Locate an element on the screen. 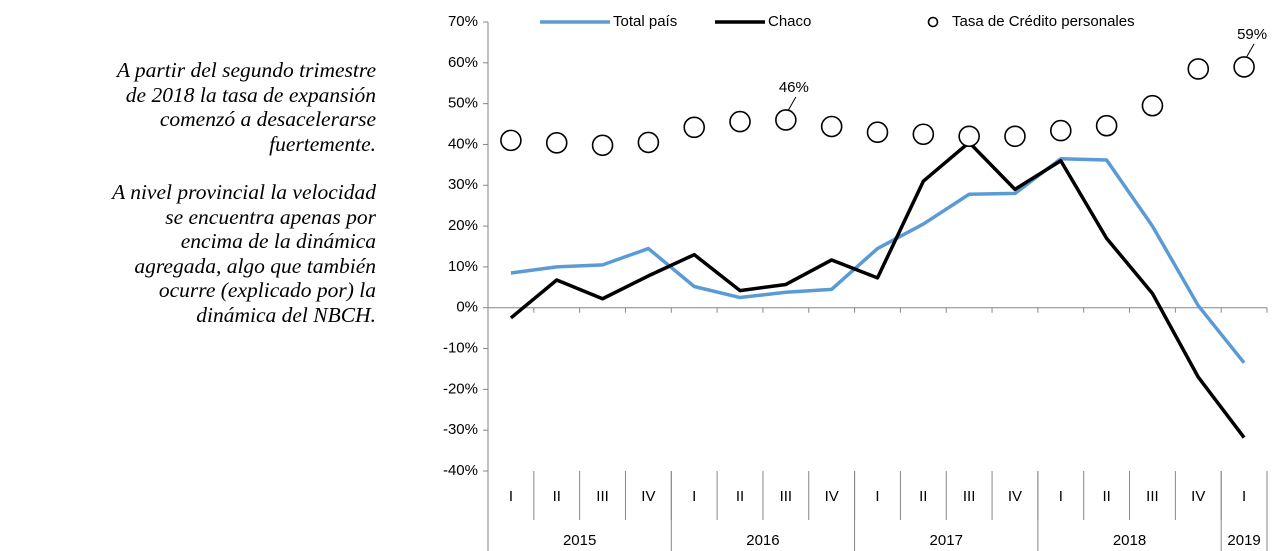  y-tick-label: 10% is located at coordinates (463, 266).